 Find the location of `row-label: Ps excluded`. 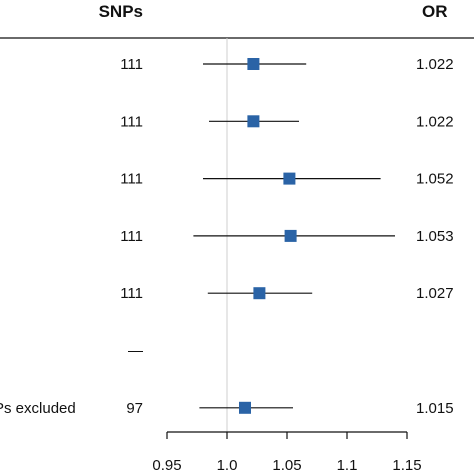

row-label: Ps excluded is located at coordinates (38, 408).